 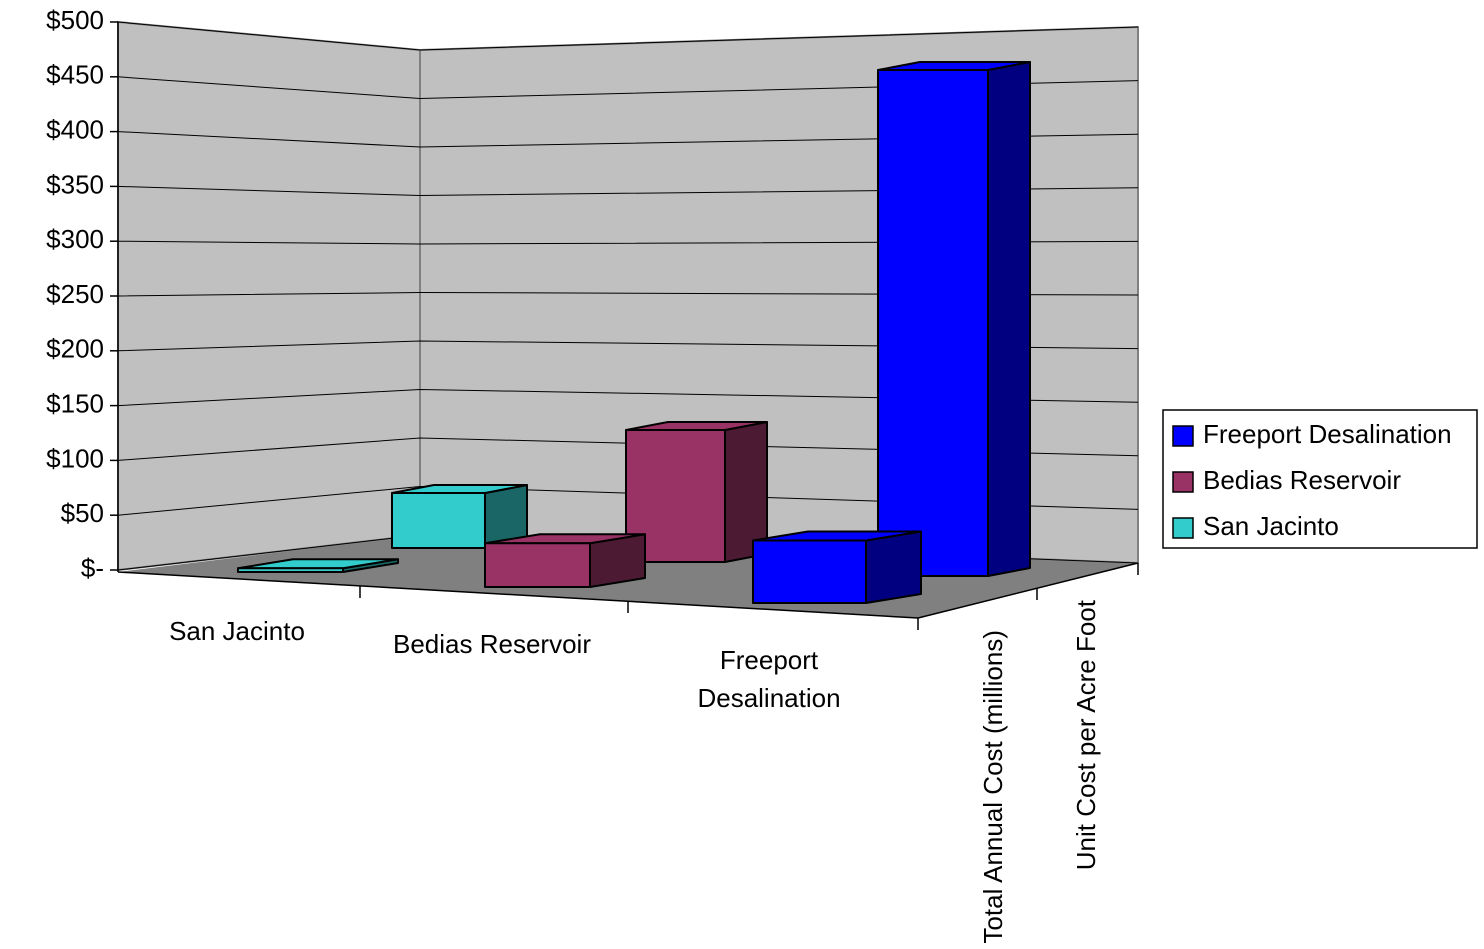 What do you see at coordinates (1086, 734) in the screenshot?
I see `depth-label: Unit Cost per Acre Foot` at bounding box center [1086, 734].